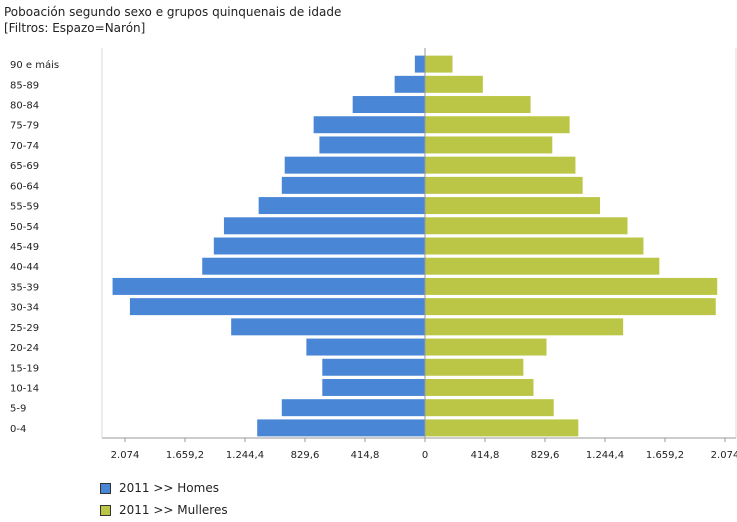  Describe the element at coordinates (24, 186) in the screenshot. I see `y-tick-label: 60-64` at that location.